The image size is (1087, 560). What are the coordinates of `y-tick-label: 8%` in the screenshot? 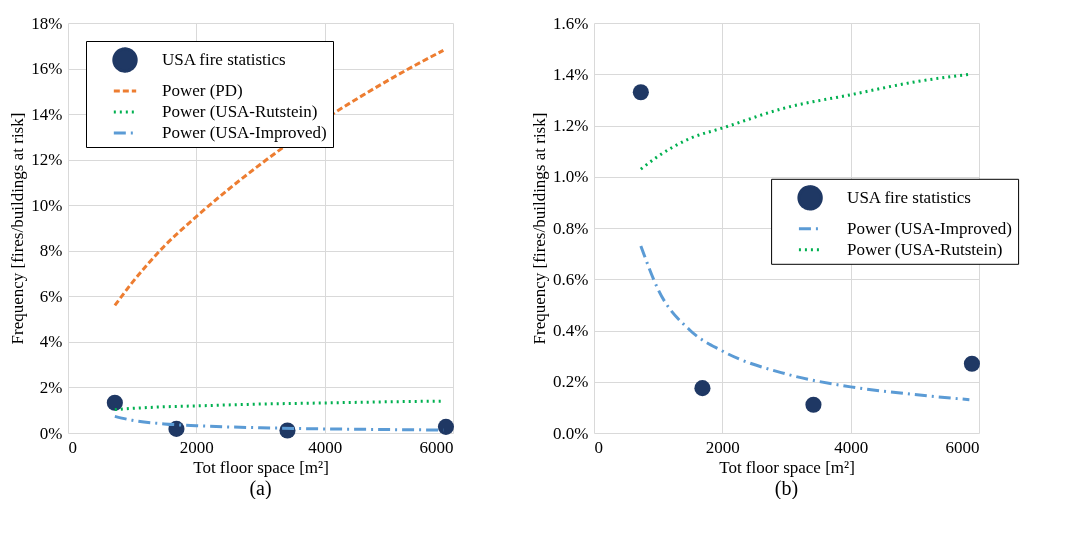 It's located at (51, 251).